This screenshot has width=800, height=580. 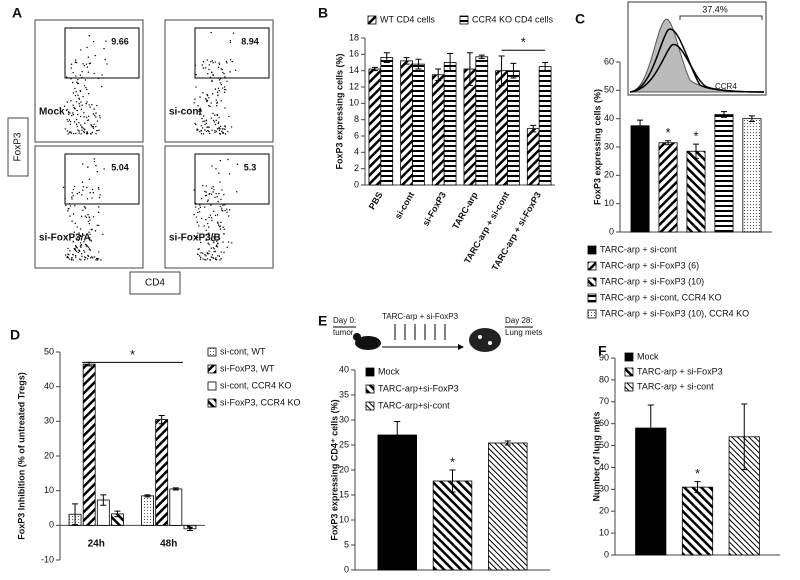 What do you see at coordinates (155, 283) in the screenshot?
I see `x-axis-label: CD4` at bounding box center [155, 283].